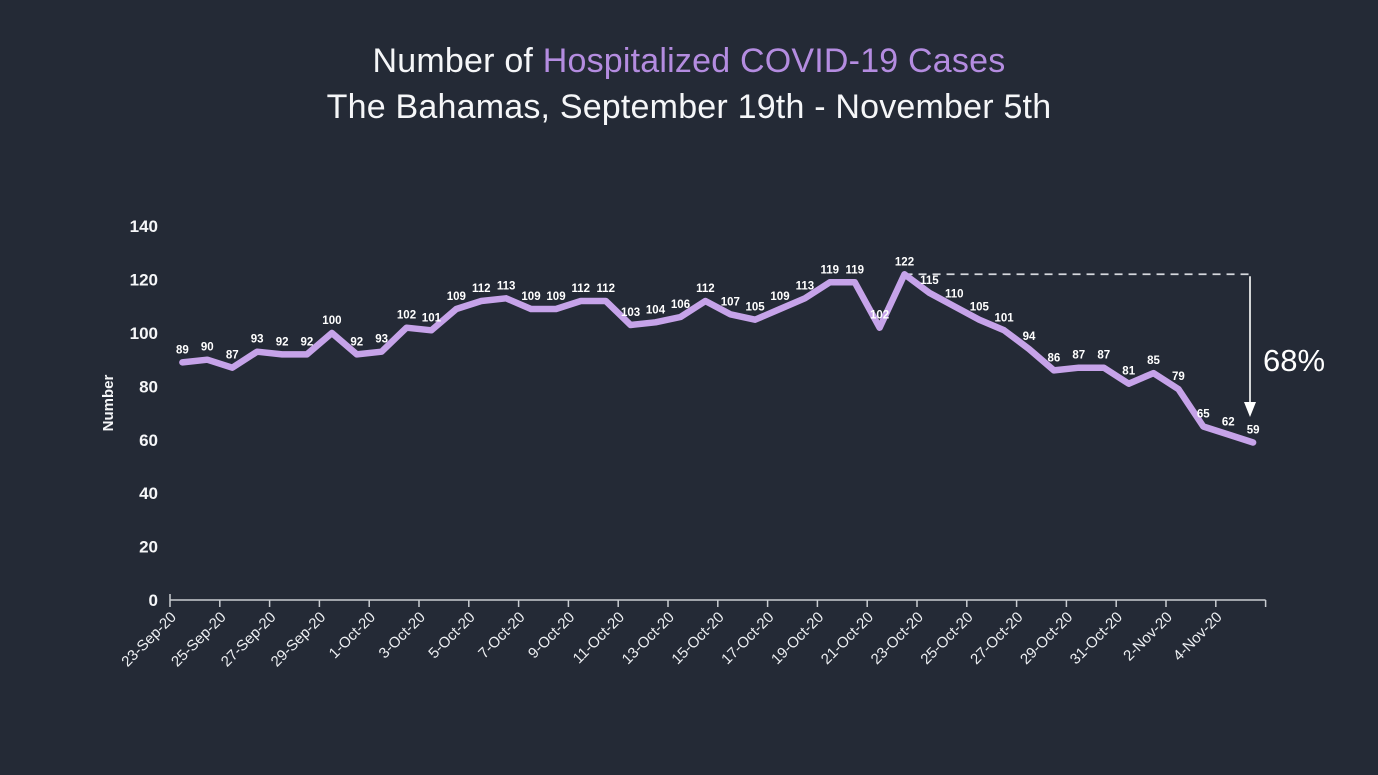 The width and height of the screenshot is (1378, 775). I want to click on y-axis: 0 20 40 60 80 100 120 140, so click(144, 413).